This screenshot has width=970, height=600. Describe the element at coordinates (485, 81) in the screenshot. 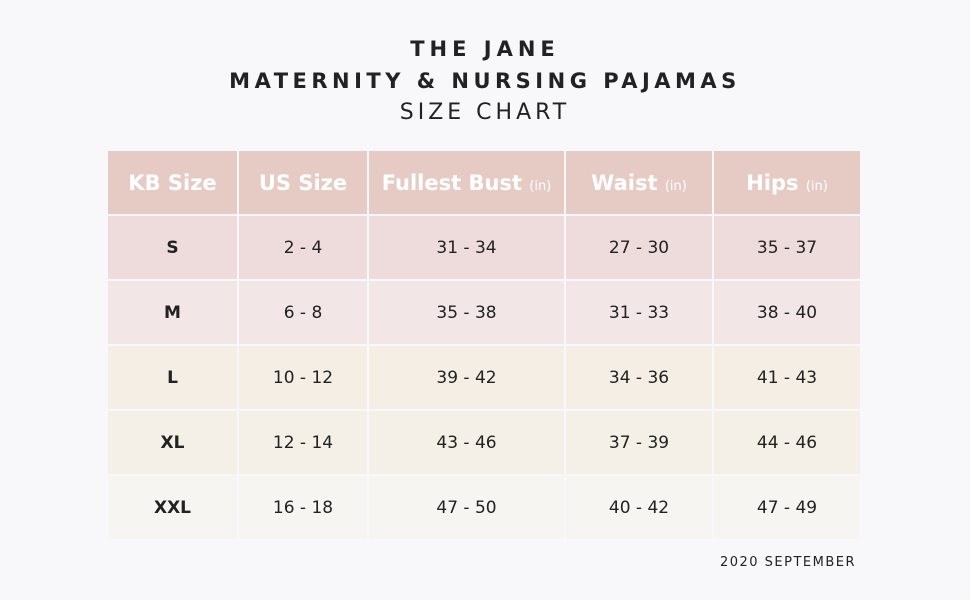

I see `product-title: MATERNITY & NURSING PAJAMAS` at that location.